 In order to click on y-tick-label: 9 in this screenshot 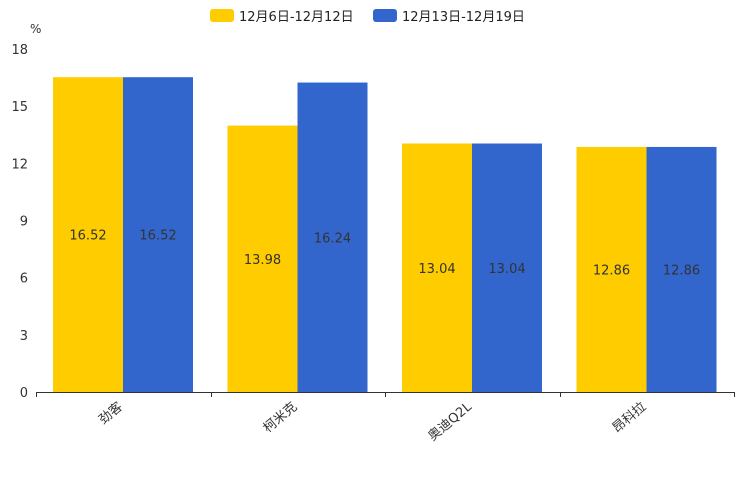, I will do `click(24, 222)`.